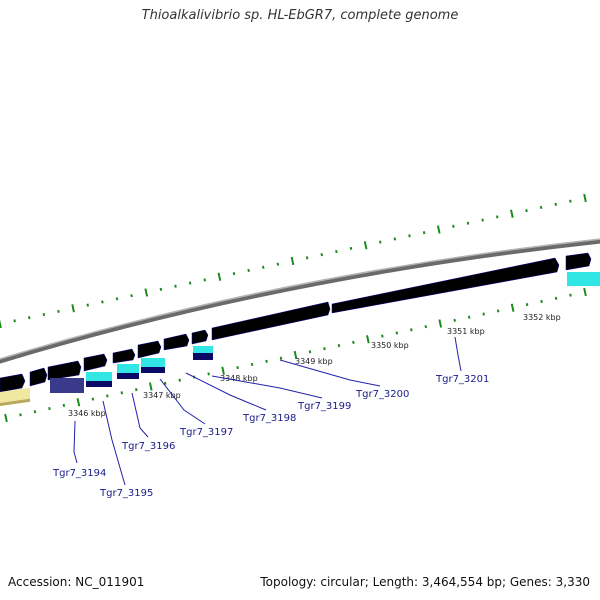 This screenshot has height=600, width=600. I want to click on kbp-label: 3347 kbp, so click(162, 395).